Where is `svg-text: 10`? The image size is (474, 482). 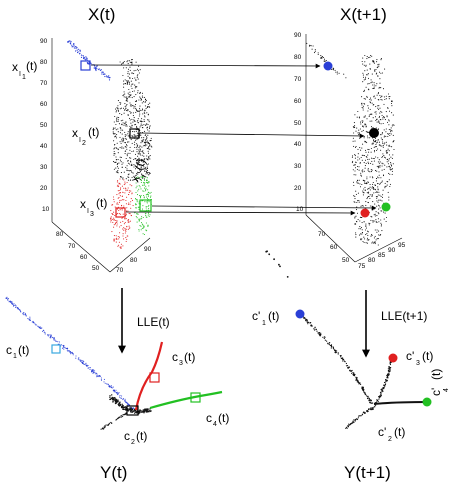 svg-text: 10 is located at coordinates (46, 209).